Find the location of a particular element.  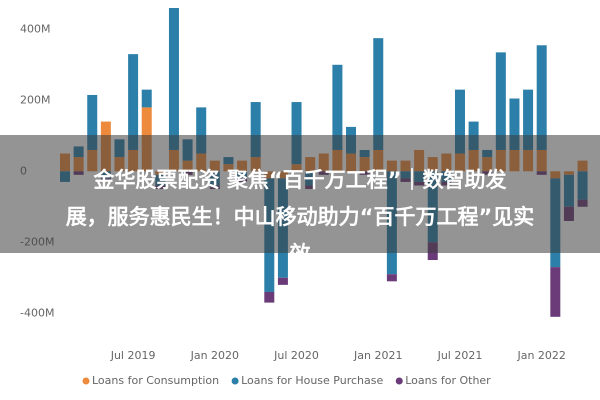

legend-label: Loans for Other is located at coordinates (448, 380).